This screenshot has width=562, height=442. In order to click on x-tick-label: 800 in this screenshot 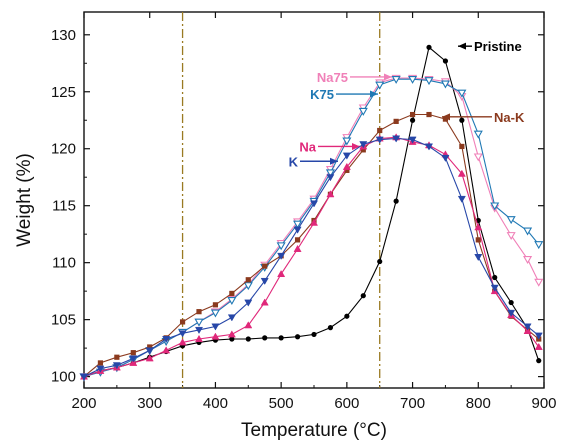, I will do `click(478, 403)`.